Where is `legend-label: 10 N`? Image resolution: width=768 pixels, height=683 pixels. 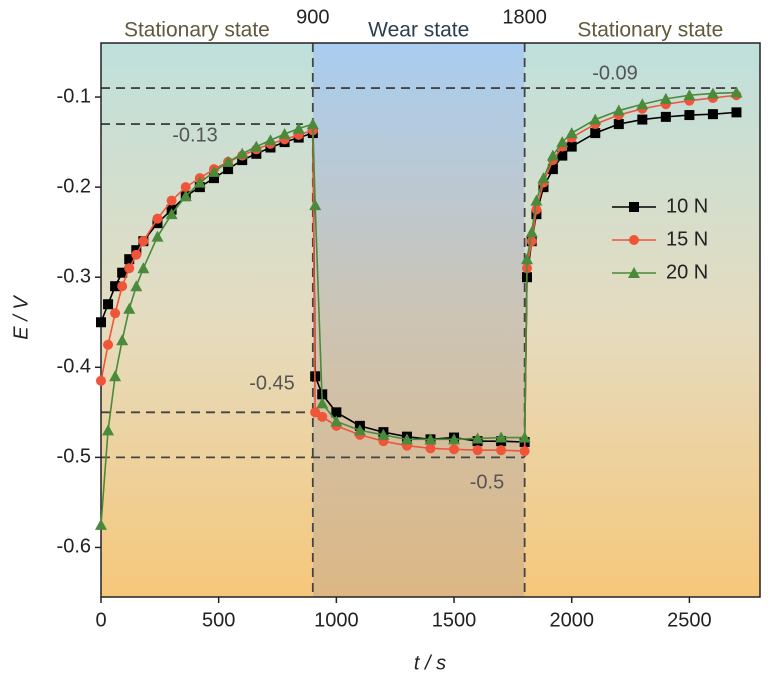
legend-label: 10 N is located at coordinates (687, 206).